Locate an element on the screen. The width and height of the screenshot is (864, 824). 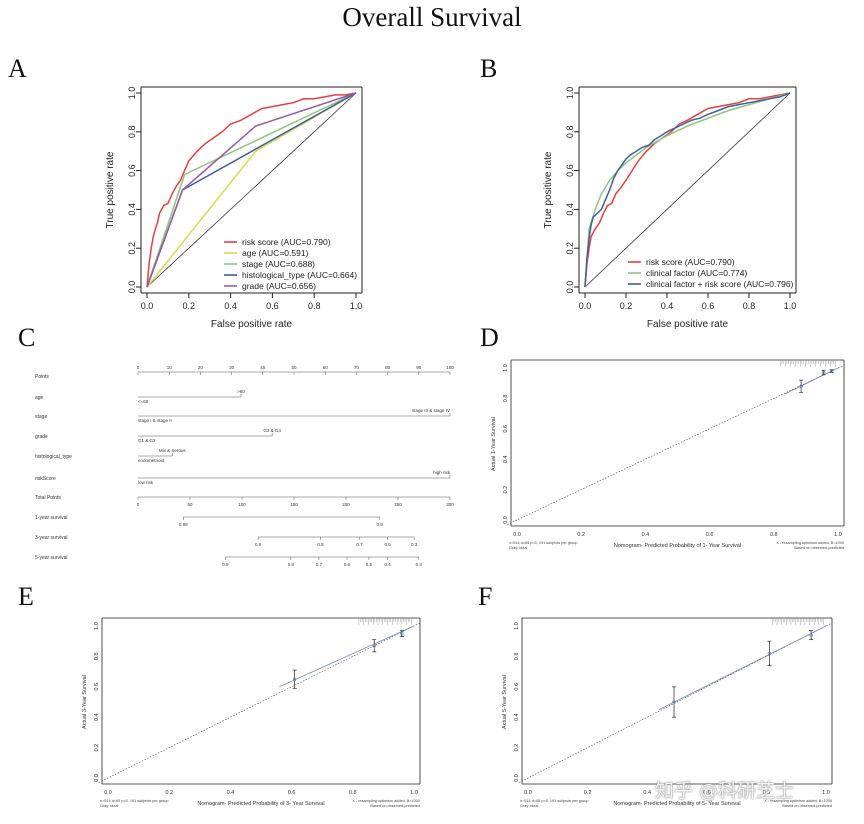
panel-d-xtick-label: 0.0 is located at coordinates (517, 535).